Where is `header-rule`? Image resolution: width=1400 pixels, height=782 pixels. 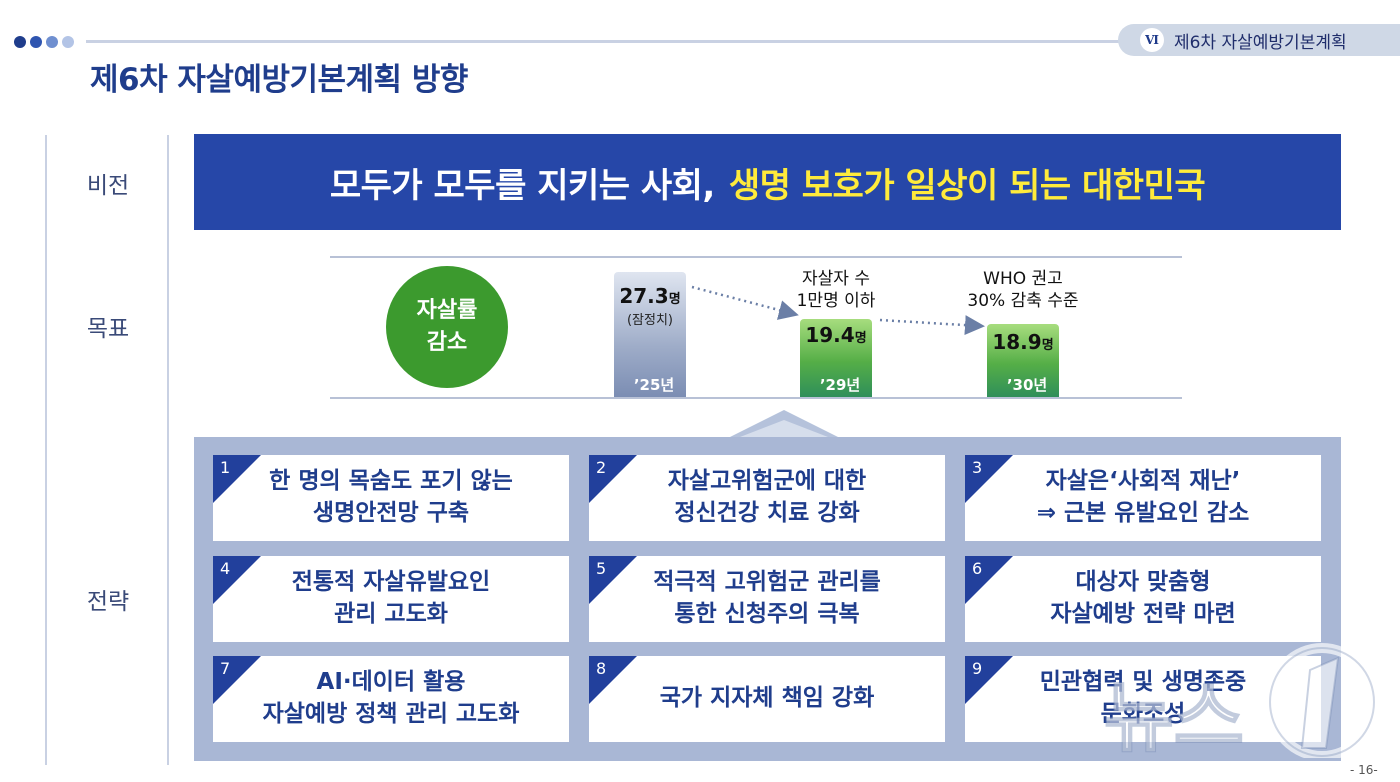 header-rule is located at coordinates (606, 41).